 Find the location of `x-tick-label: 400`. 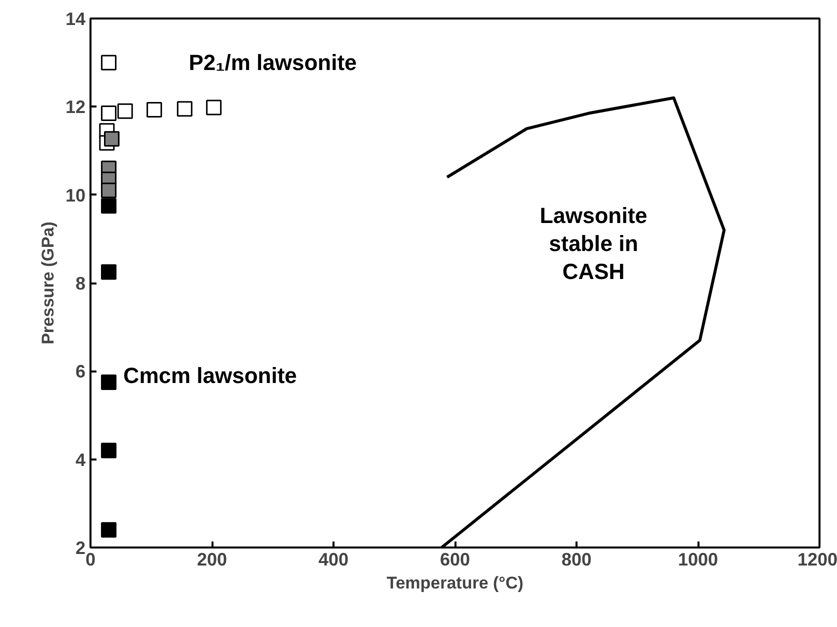

x-tick-label: 400 is located at coordinates (333, 560).